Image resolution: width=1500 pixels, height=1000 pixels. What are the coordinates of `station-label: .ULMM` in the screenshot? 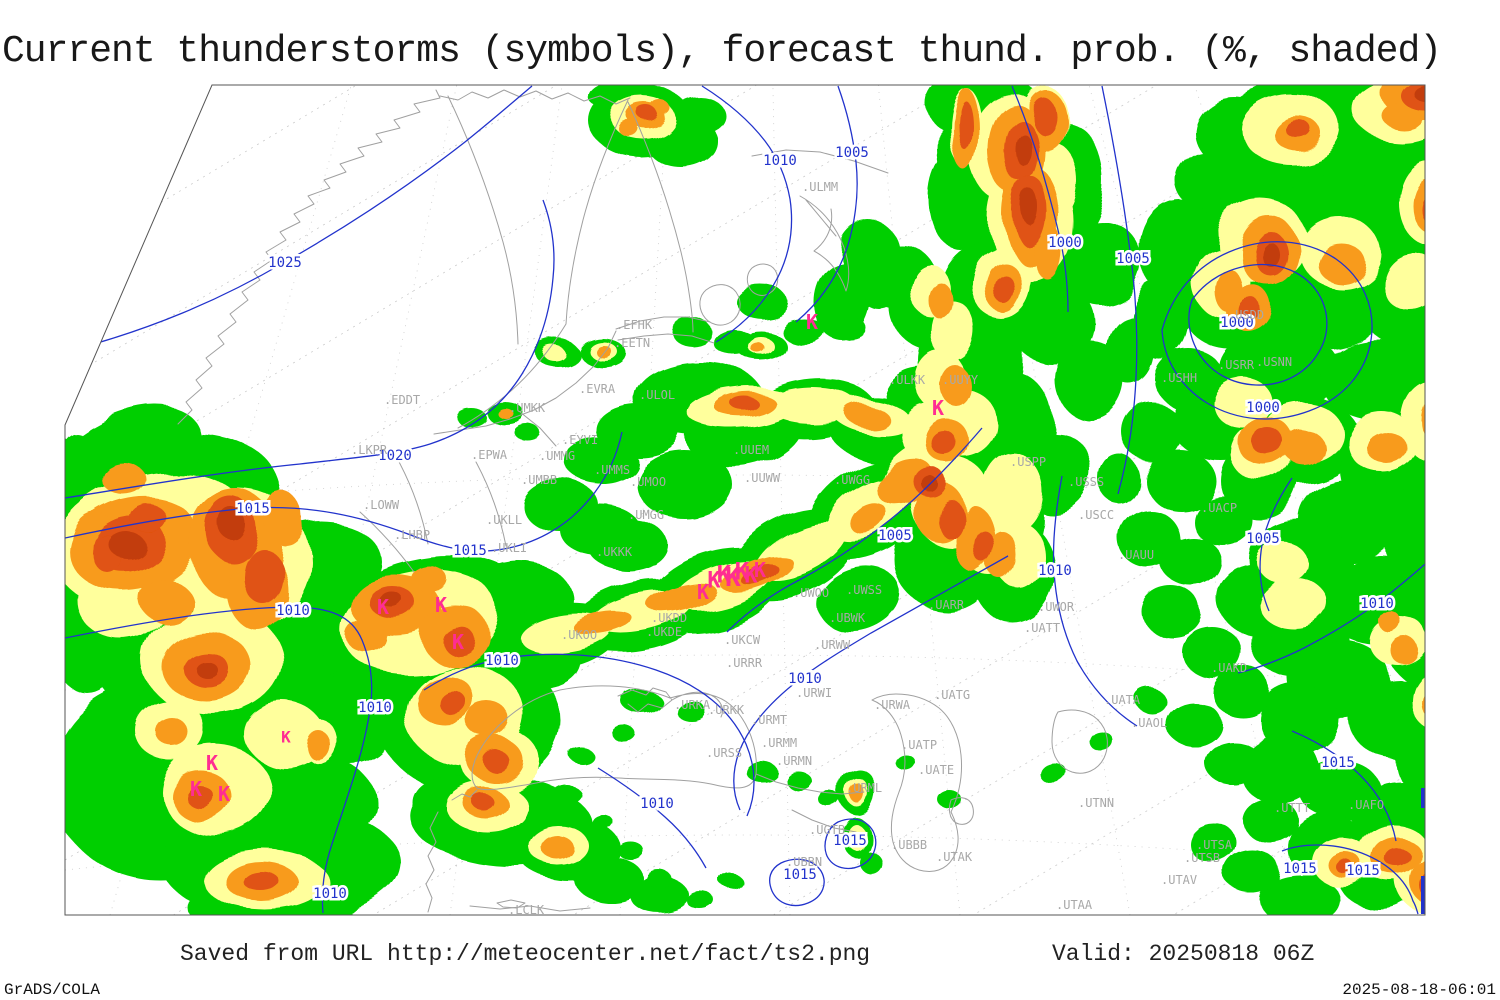 It's located at (820, 187).